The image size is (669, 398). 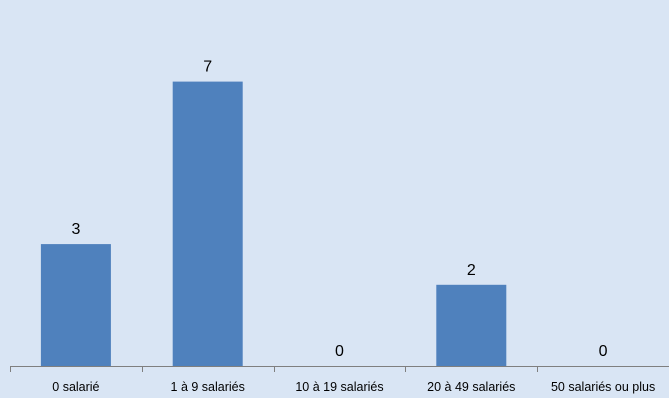 I want to click on x-tick-label: 0 salarié, so click(x=75, y=387).